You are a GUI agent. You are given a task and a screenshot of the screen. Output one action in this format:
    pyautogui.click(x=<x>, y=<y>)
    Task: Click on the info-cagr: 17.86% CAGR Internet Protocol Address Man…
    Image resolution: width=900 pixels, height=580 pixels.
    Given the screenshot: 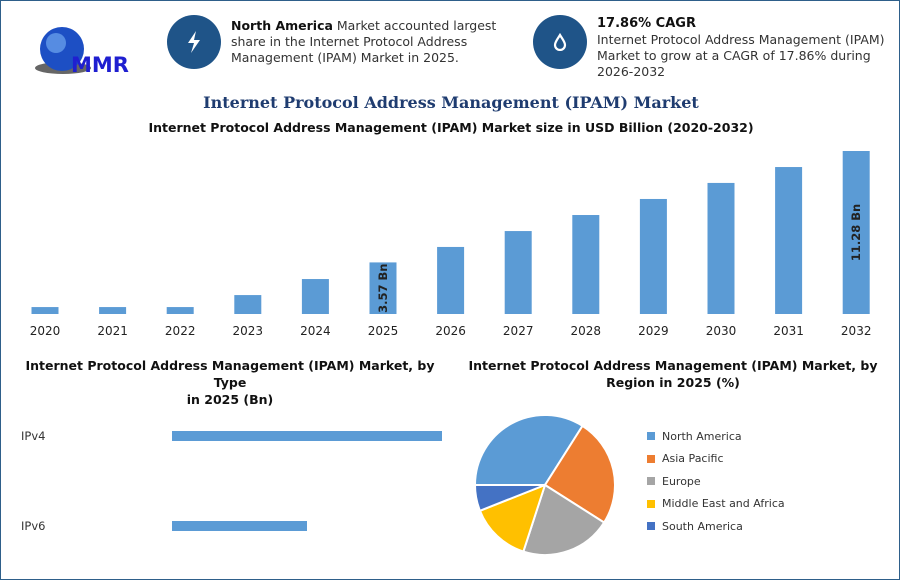 What is the action you would take?
    pyautogui.click(x=747, y=47)
    